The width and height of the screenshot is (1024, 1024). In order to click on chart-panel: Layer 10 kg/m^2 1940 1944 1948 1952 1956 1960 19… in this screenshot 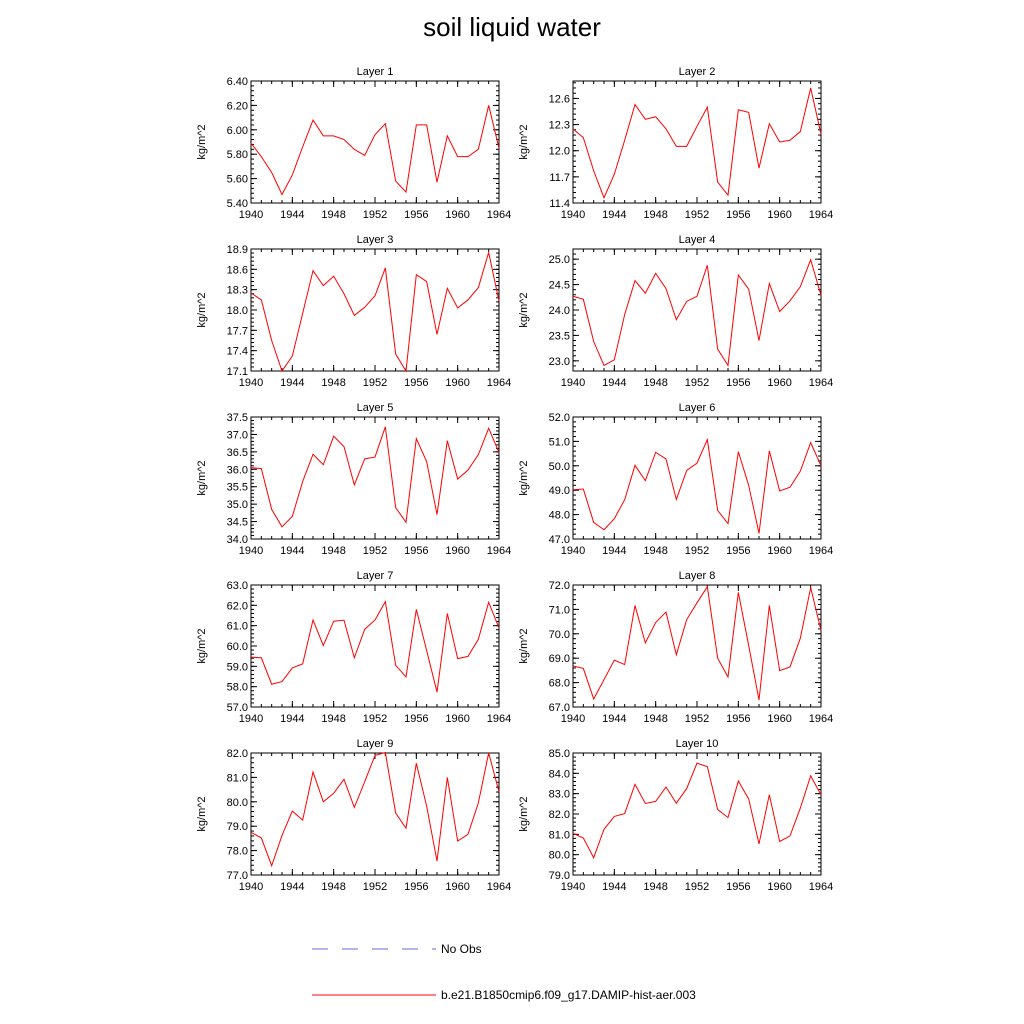, I will do `click(675, 815)`.